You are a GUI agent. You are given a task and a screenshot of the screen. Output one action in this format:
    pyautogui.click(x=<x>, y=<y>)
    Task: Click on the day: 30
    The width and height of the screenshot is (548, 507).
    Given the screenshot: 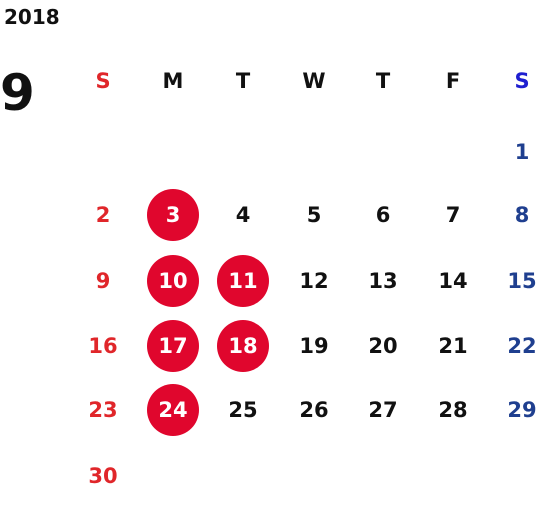 What is the action you would take?
    pyautogui.click(x=102, y=476)
    